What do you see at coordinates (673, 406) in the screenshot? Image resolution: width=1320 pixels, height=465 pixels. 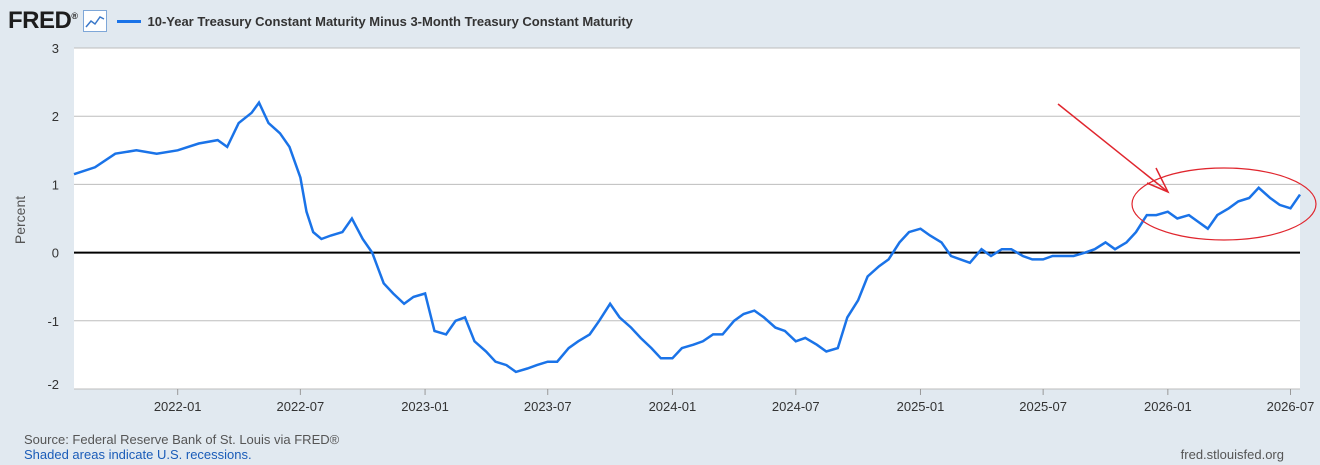 I see `x-tick-label: 2024-01` at bounding box center [673, 406].